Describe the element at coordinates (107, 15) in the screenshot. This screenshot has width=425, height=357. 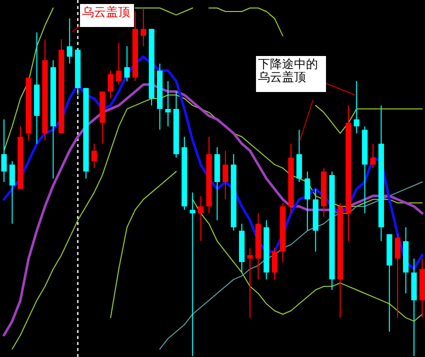
I see `annotation: 乌云盖顶` at that location.